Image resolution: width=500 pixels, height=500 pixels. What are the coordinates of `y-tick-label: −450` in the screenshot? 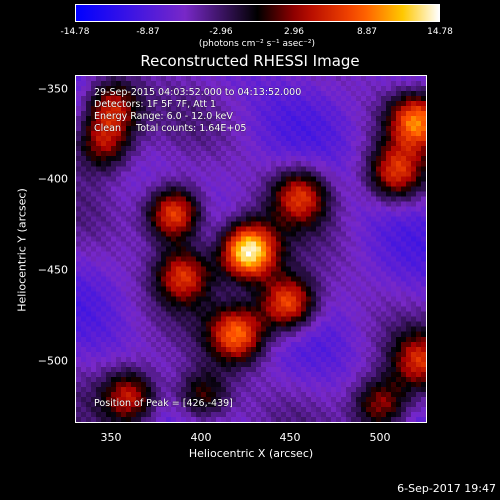 It's located at (52, 270).